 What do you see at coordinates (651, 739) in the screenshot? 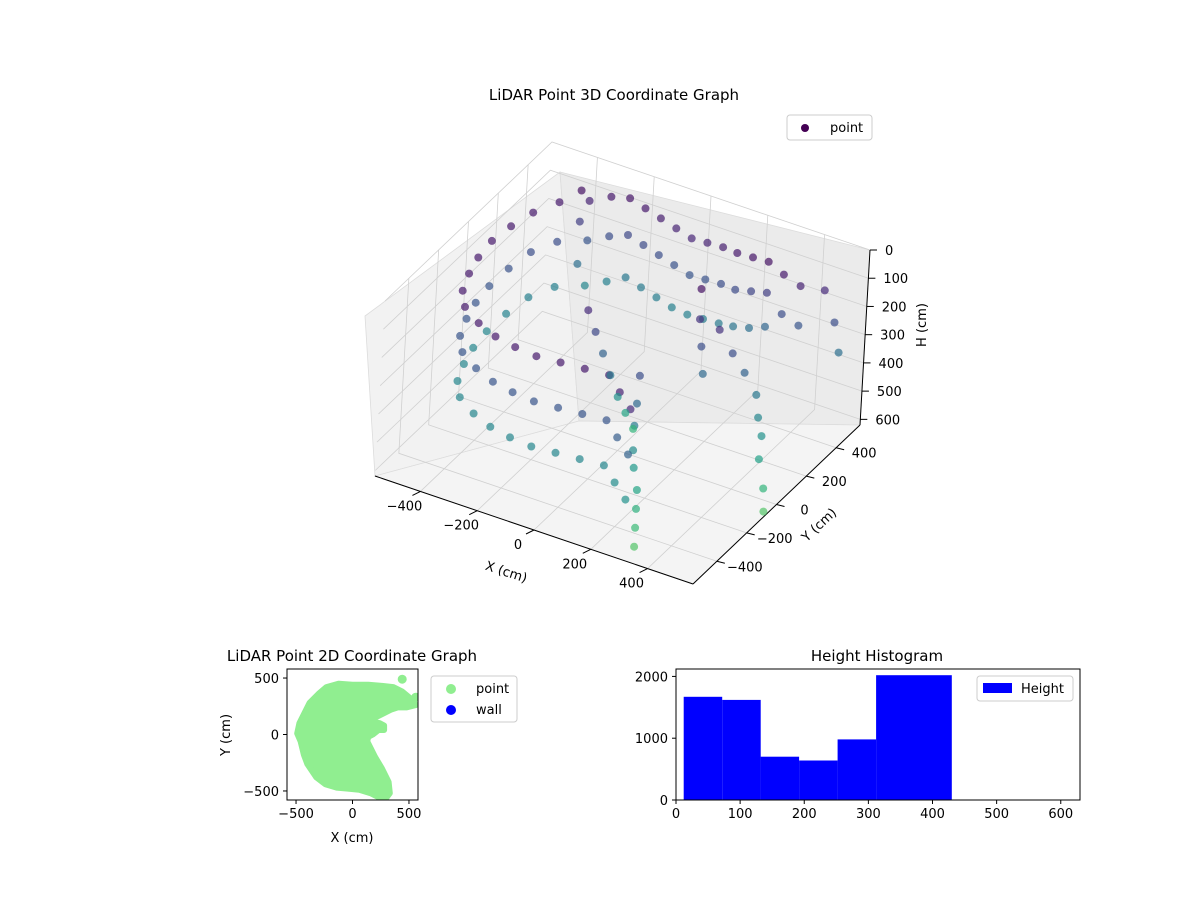
I see `histogram-y-tick-label: 1000` at bounding box center [651, 739].